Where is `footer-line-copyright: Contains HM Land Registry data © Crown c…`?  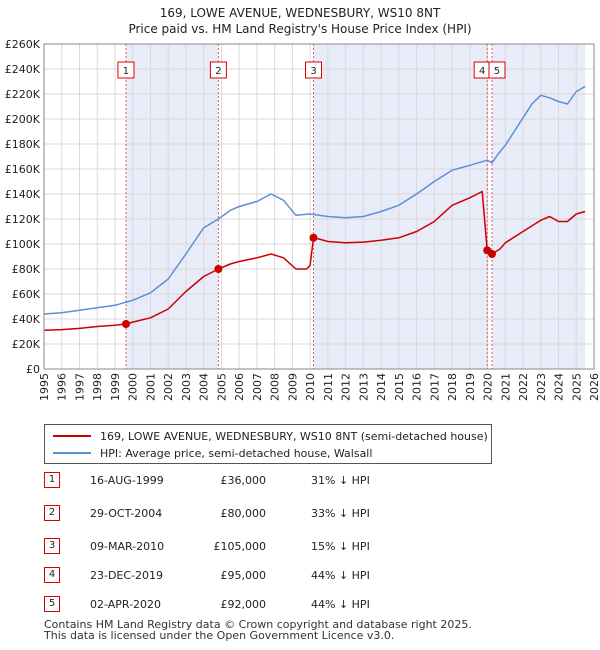 footer-line-copyright: Contains HM Land Registry data © Crown c… is located at coordinates (258, 624).